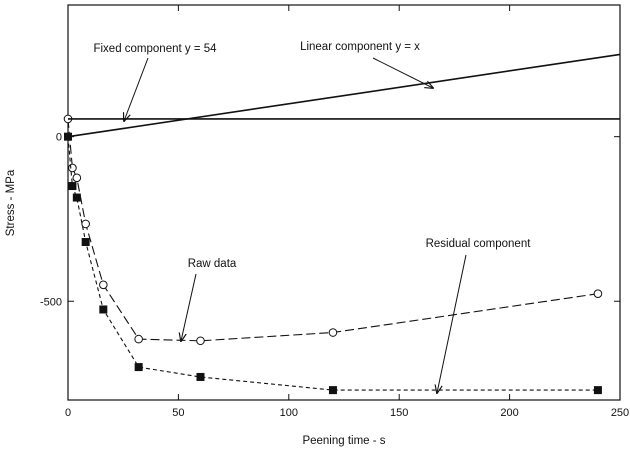 This screenshot has width=630, height=451. Describe the element at coordinates (399, 413) in the screenshot. I see `x-tick-label: 150` at that location.